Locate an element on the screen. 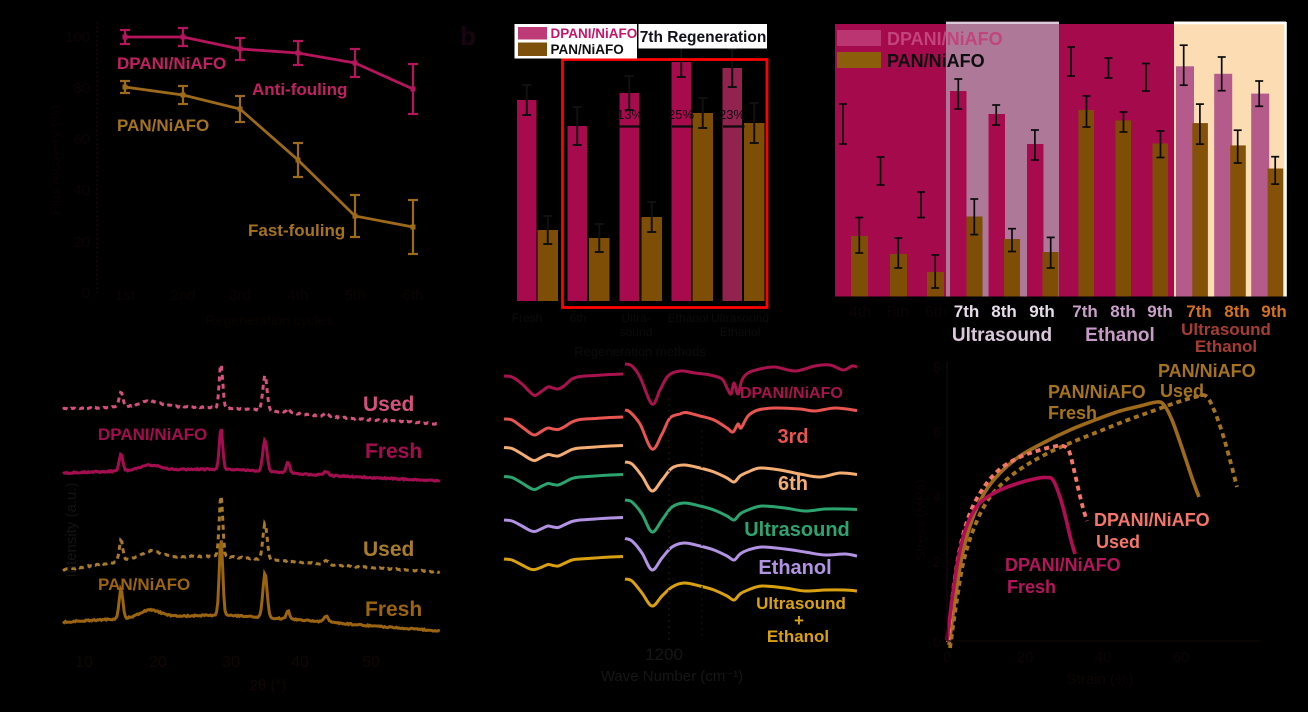 The image size is (1308, 712). svg-text: Stress (MPa) is located at coordinates (920, 520).